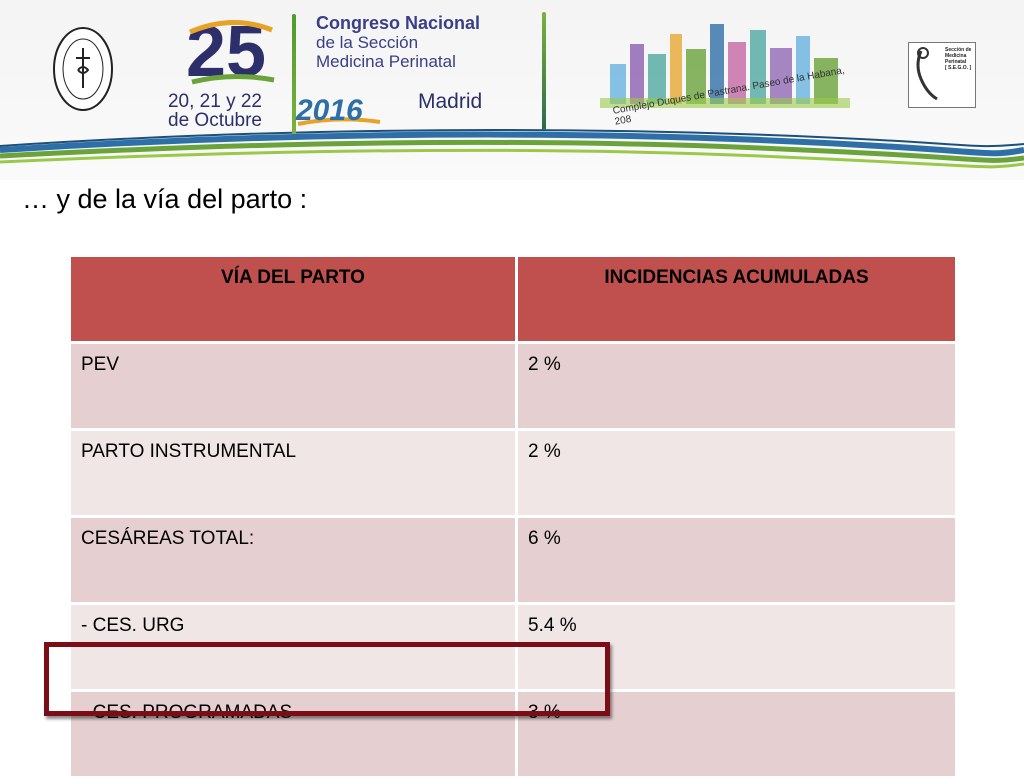 Image resolution: width=1024 pixels, height=779 pixels. I want to click on cell-via: CESÁREAS TOTAL:, so click(293, 560).